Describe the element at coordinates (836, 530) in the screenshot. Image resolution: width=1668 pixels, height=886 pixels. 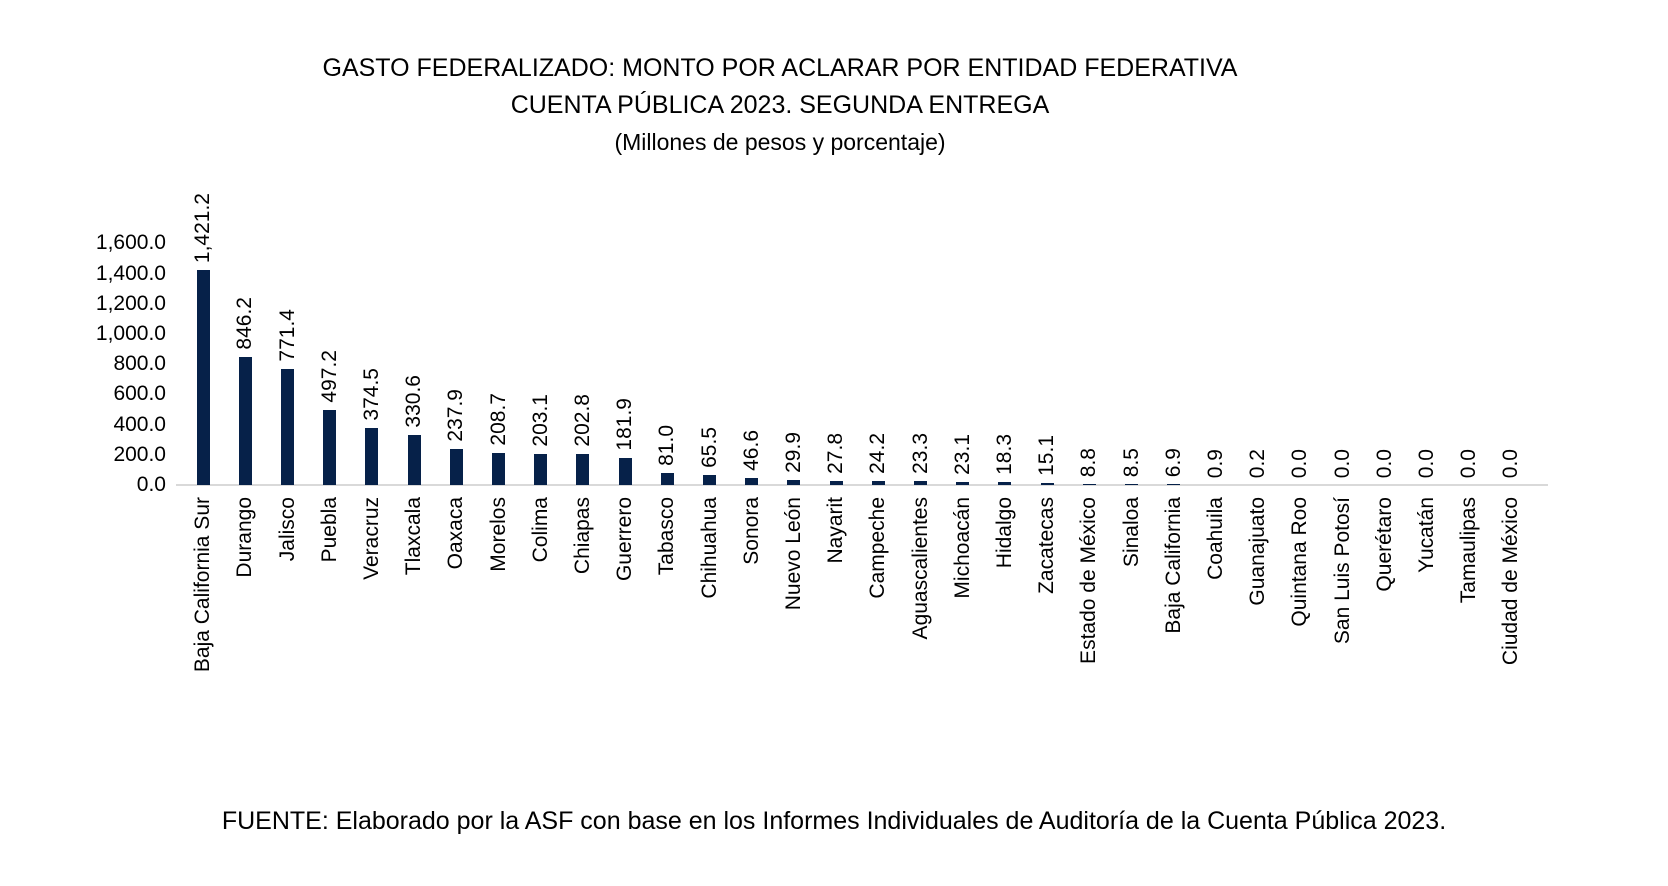
I see `x-axis-label: Nayarit` at that location.